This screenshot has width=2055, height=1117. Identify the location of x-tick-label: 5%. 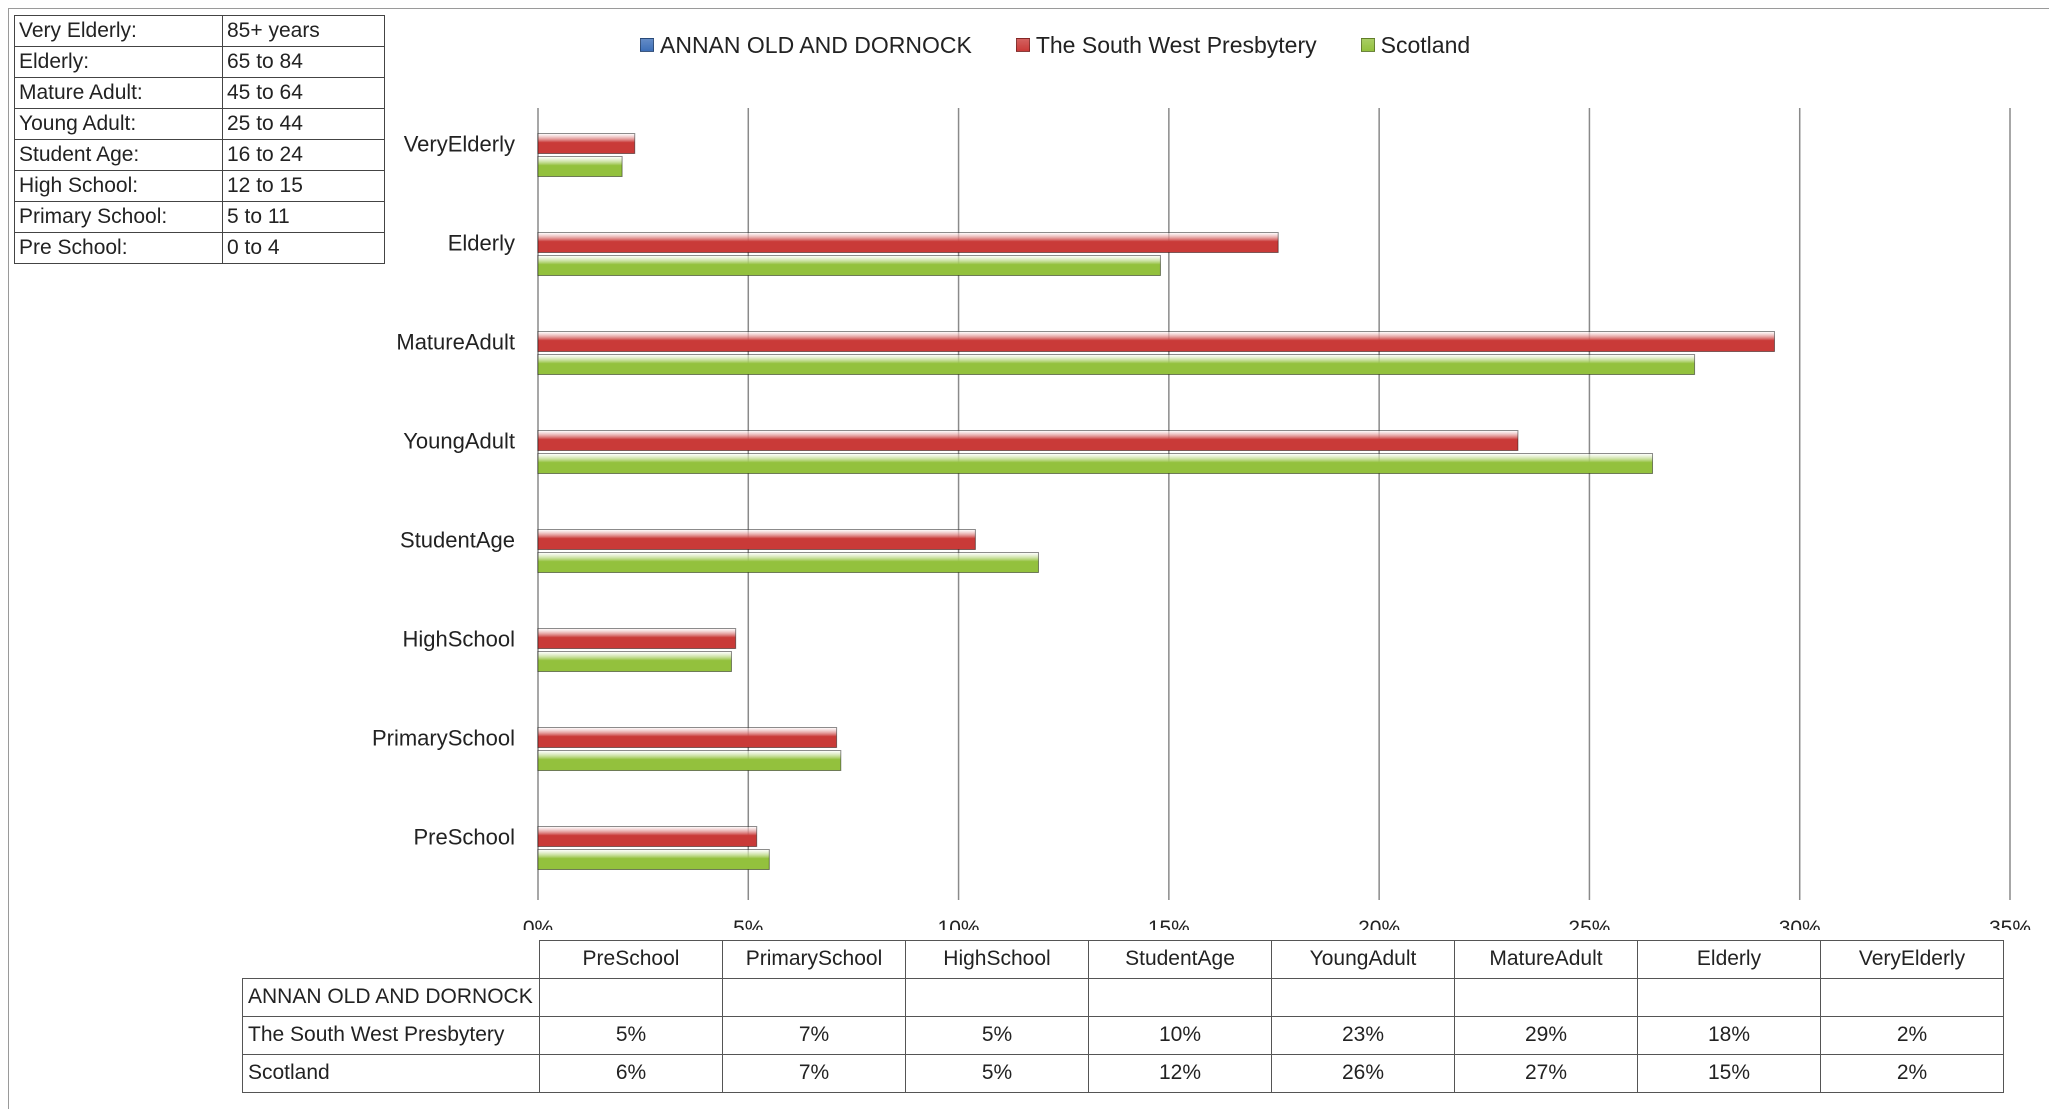
(748, 923).